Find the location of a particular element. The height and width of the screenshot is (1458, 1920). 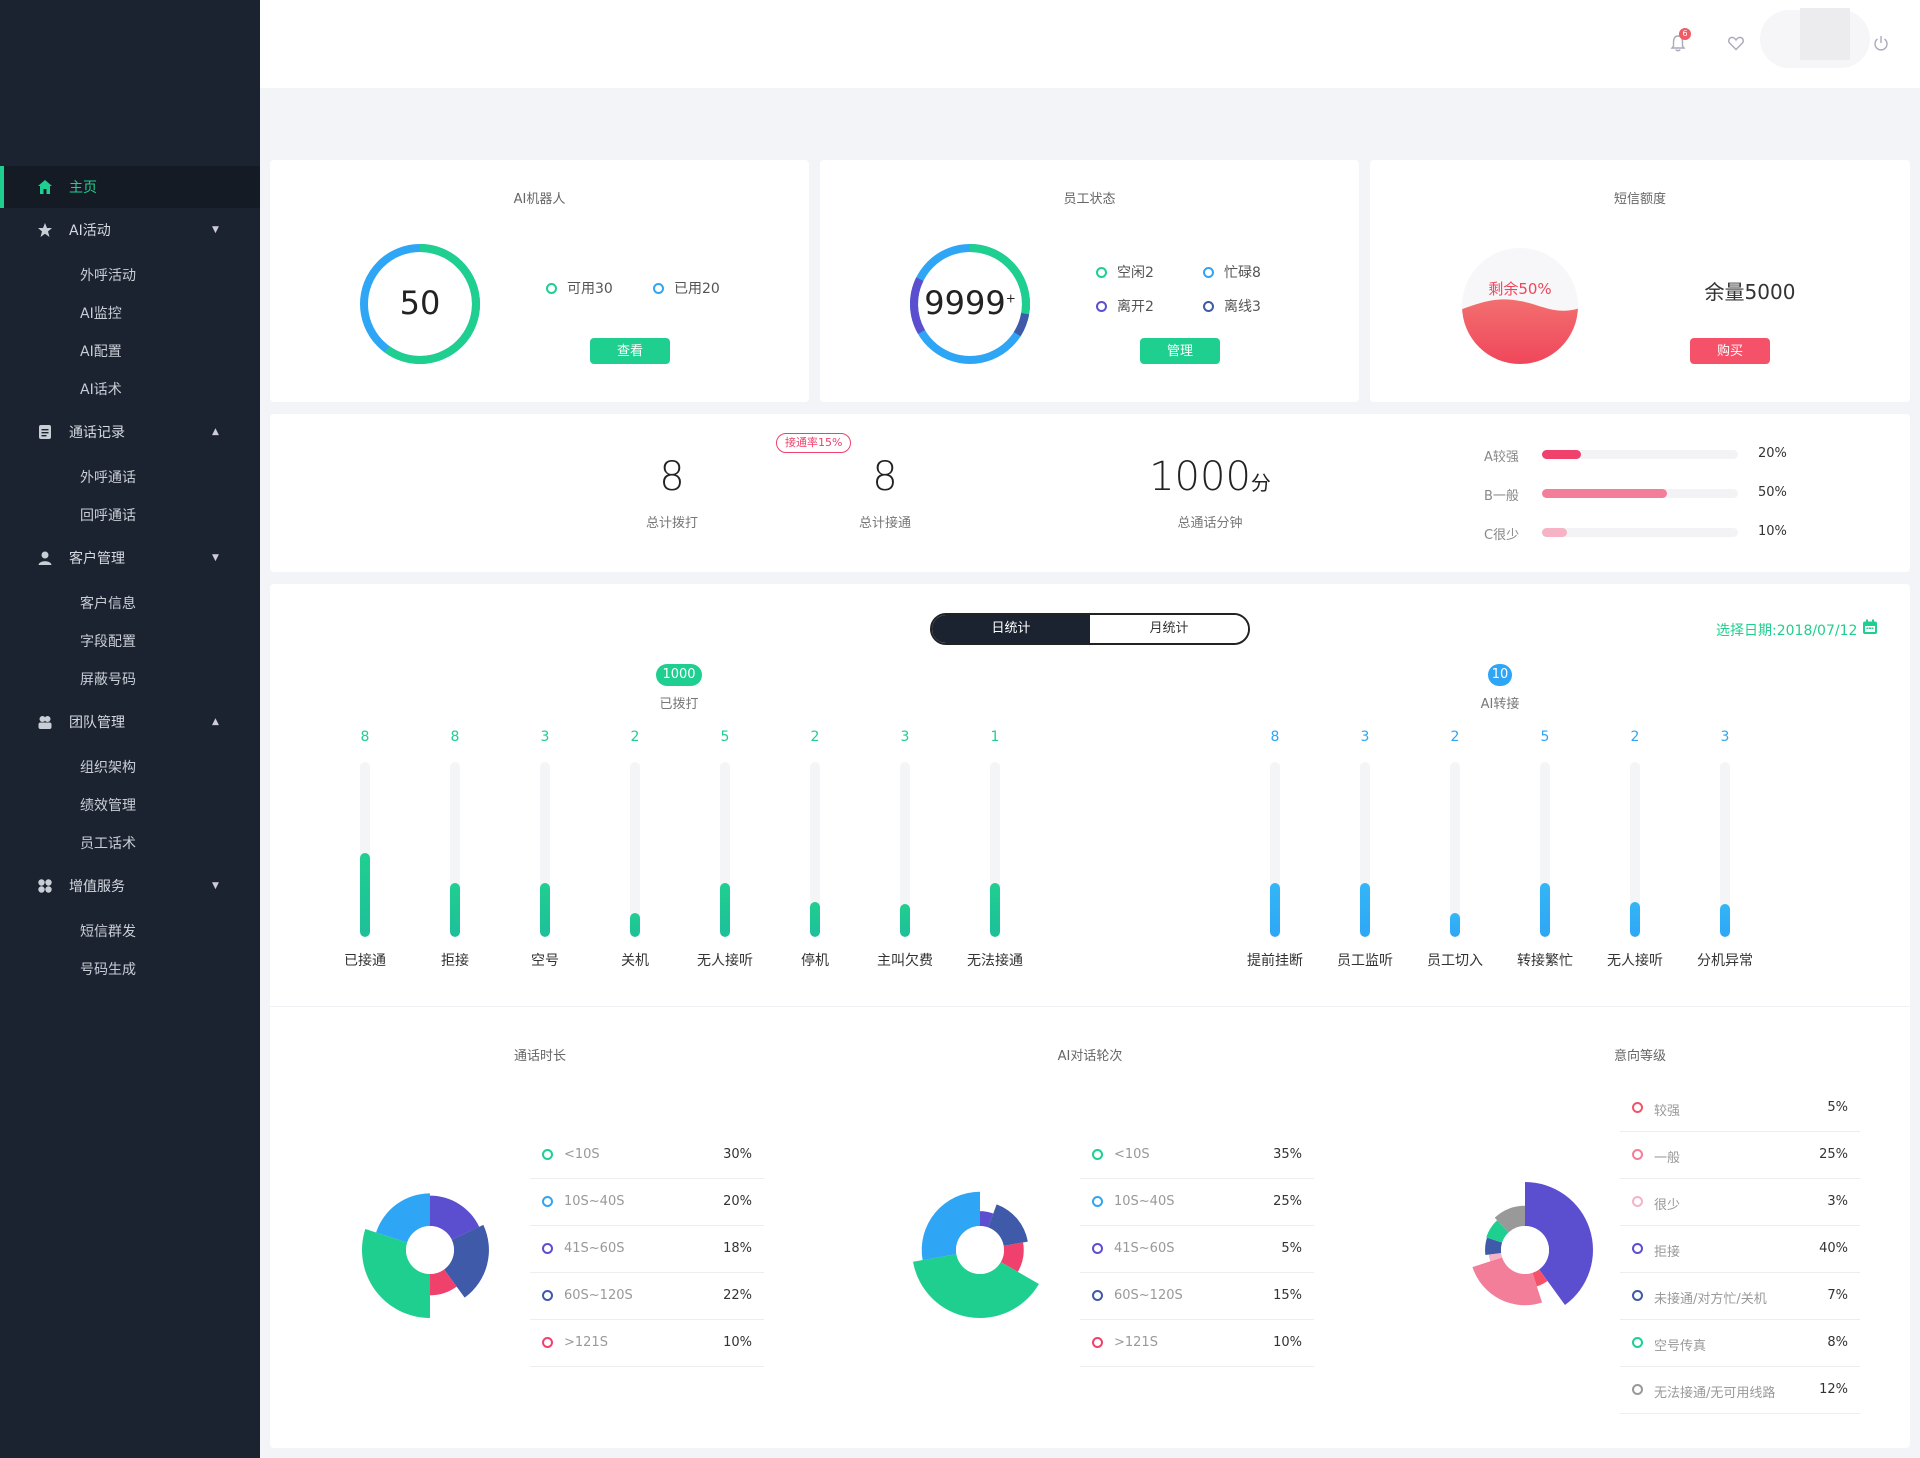

legend-value: 18% is located at coordinates (737, 1248).